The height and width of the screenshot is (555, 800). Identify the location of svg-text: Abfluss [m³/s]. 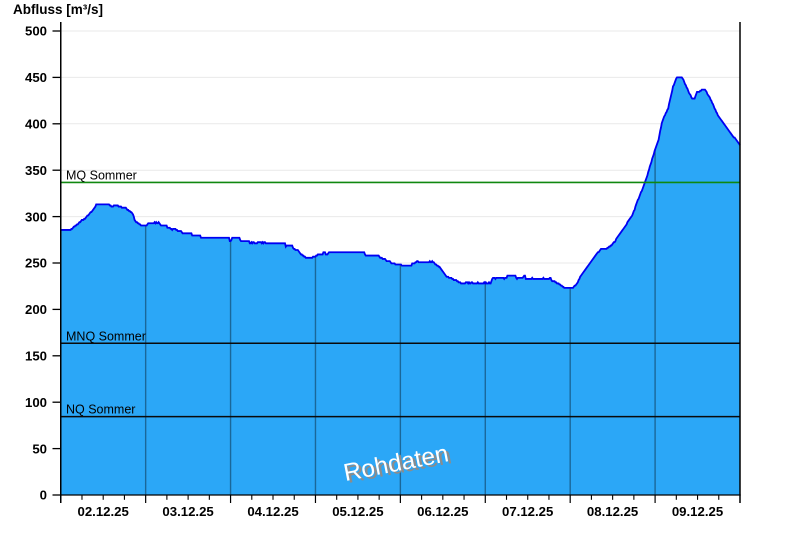
(58, 9).